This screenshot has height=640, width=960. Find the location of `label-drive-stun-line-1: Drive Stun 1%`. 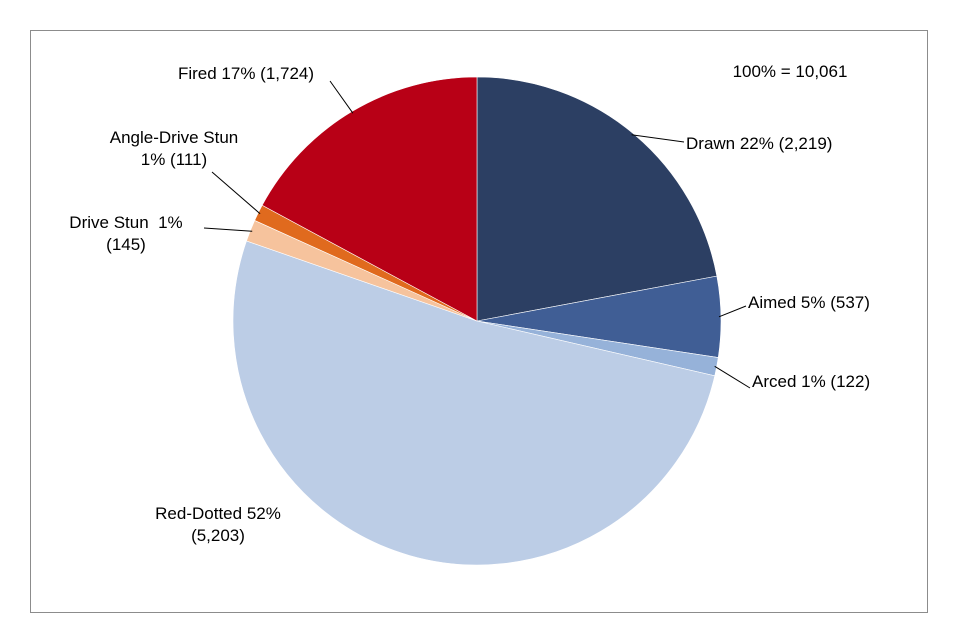

label-drive-stun-line-1: Drive Stun 1% is located at coordinates (125, 222).